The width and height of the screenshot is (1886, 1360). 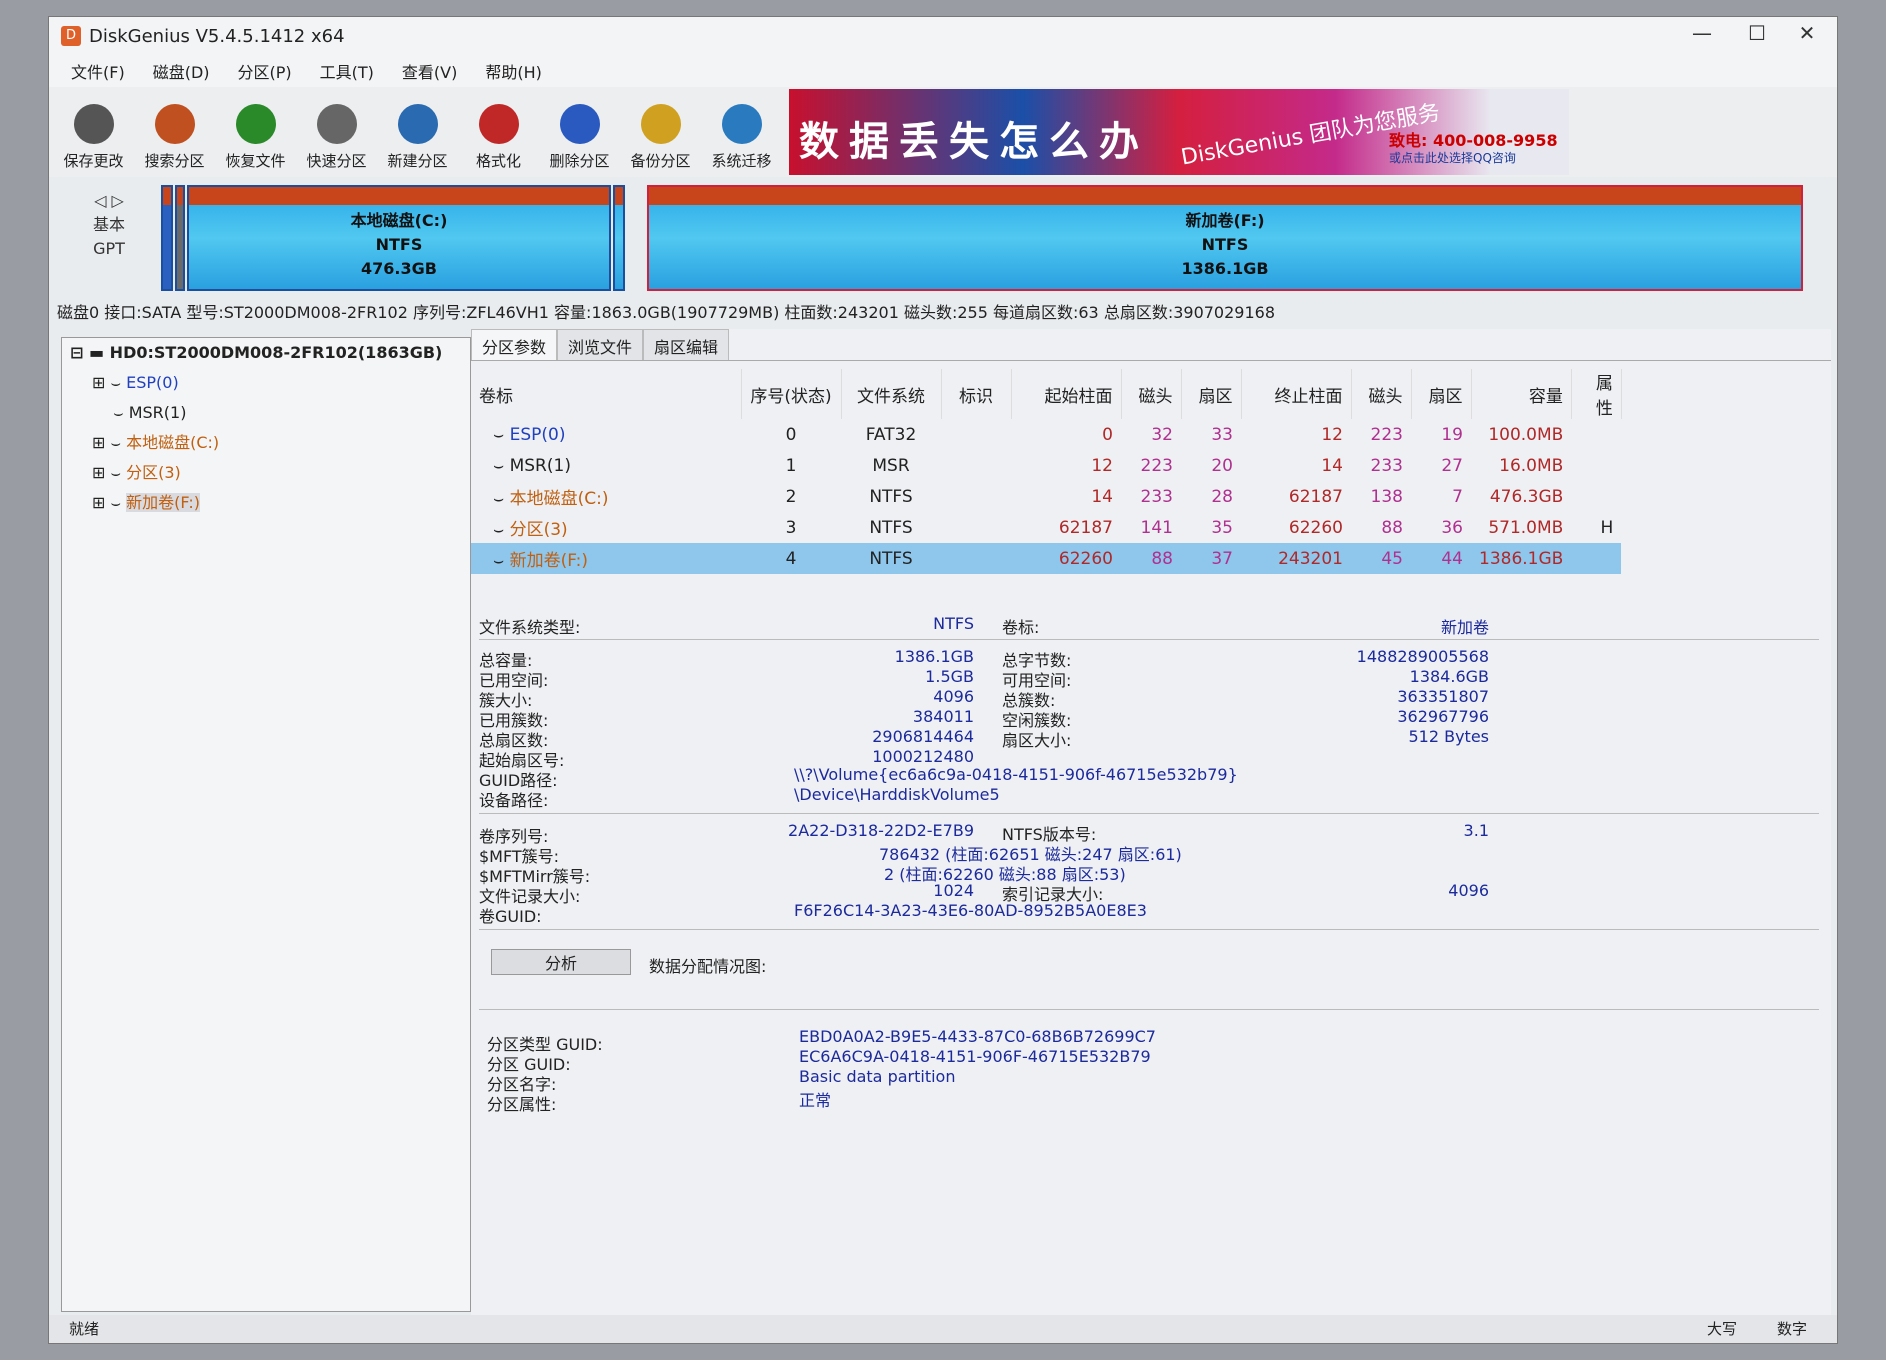 What do you see at coordinates (561, 962) in the screenshot?
I see `analyze-button: 分析` at bounding box center [561, 962].